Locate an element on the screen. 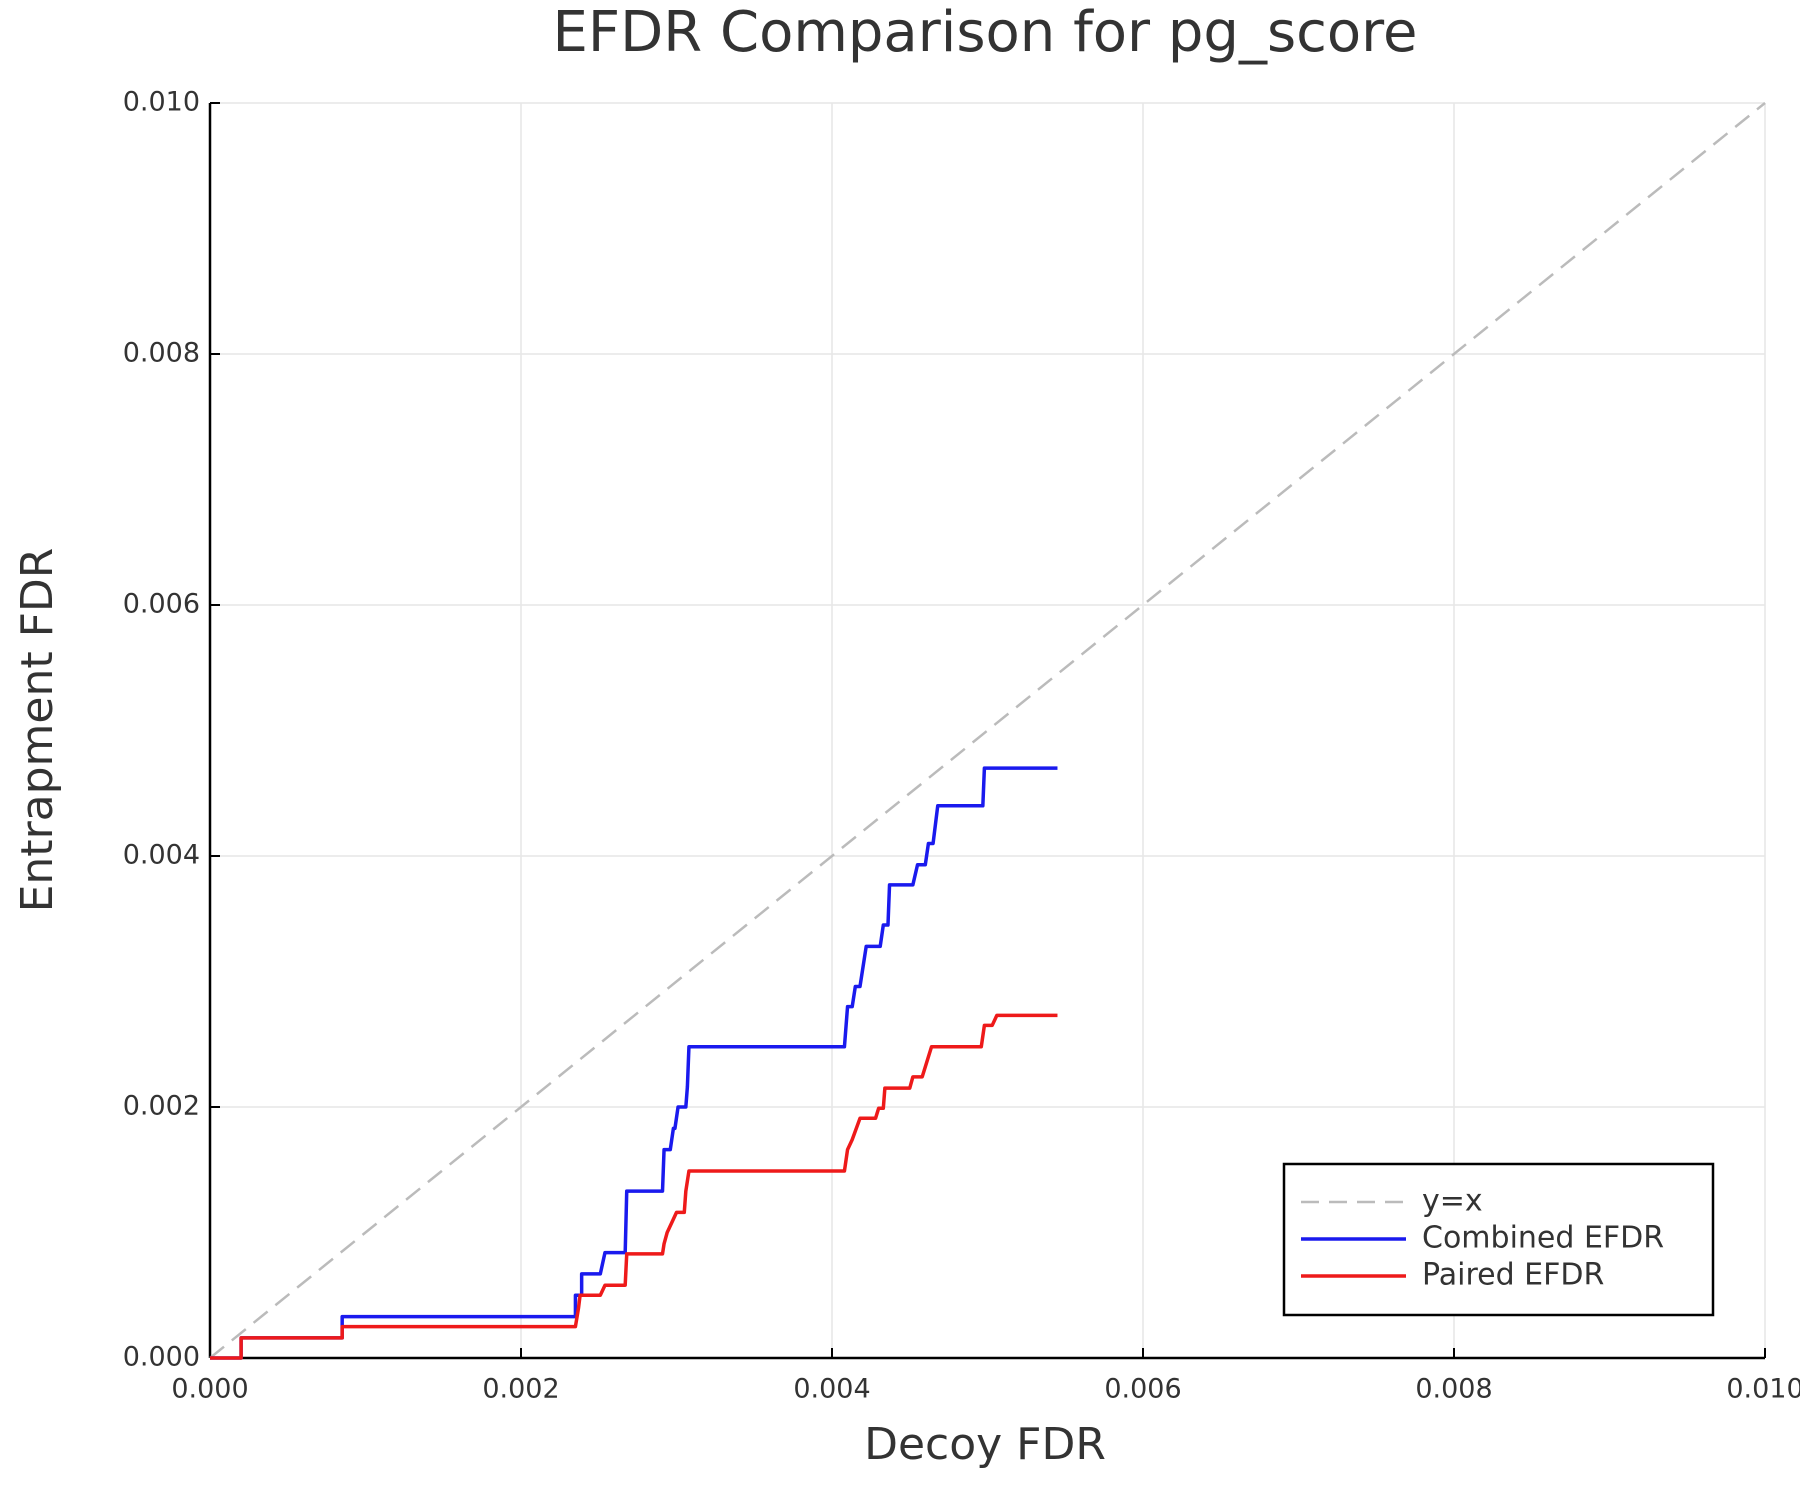 Image resolution: width=1800 pixels, height=1500 pixels. y-tick-label: 0.006 is located at coordinates (161, 604).